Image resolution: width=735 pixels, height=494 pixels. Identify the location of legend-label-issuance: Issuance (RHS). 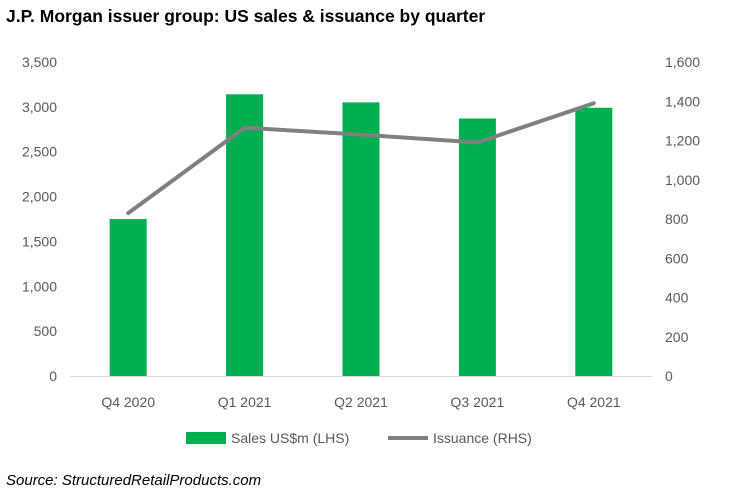
(482, 438).